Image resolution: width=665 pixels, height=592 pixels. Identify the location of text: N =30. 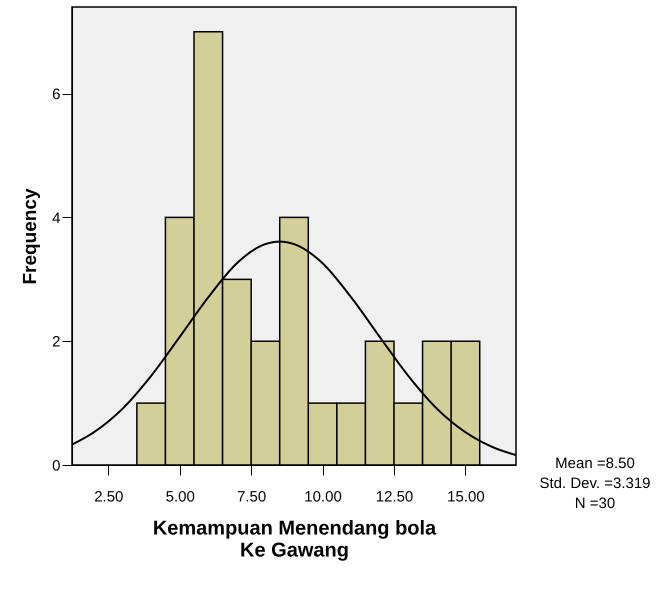
(595, 503).